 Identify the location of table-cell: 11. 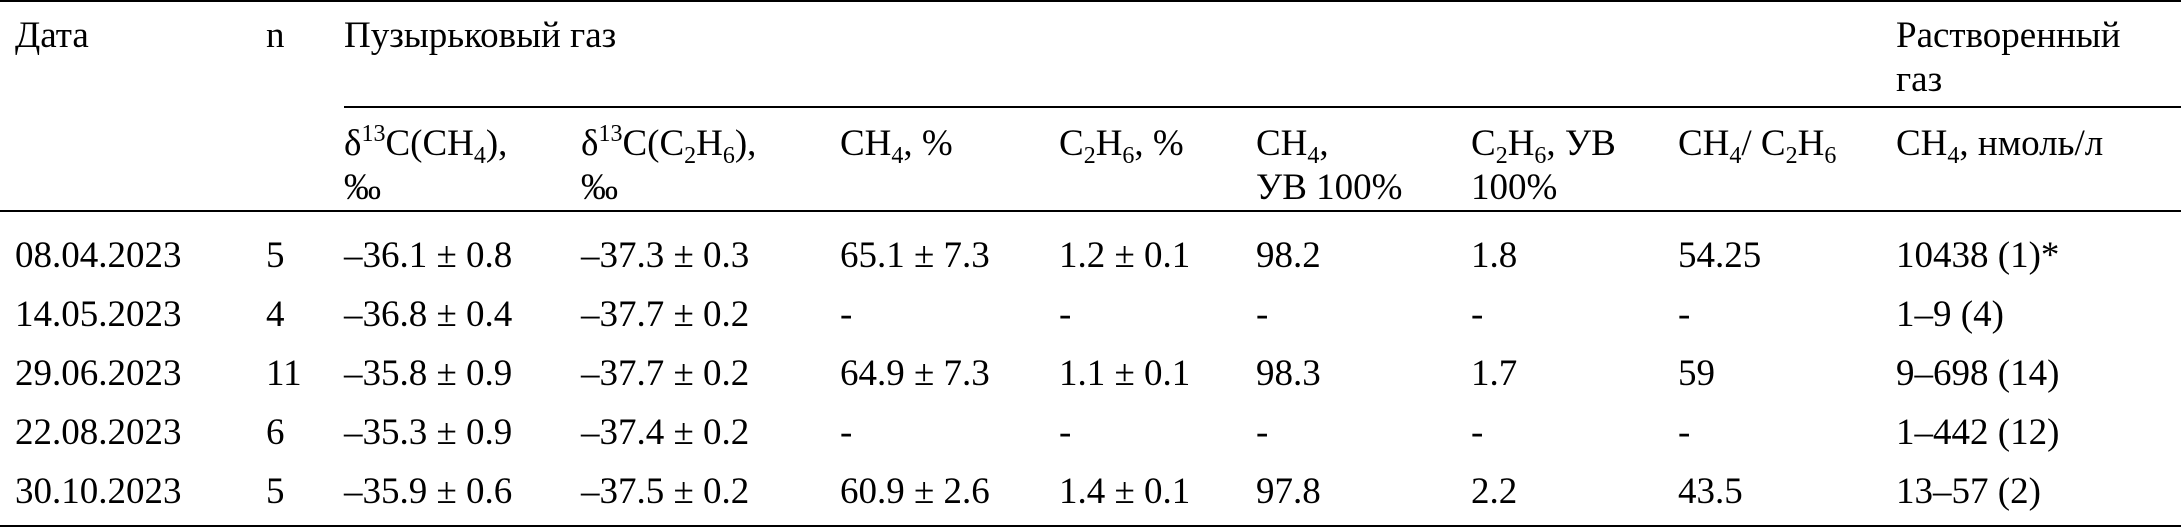
(284, 373).